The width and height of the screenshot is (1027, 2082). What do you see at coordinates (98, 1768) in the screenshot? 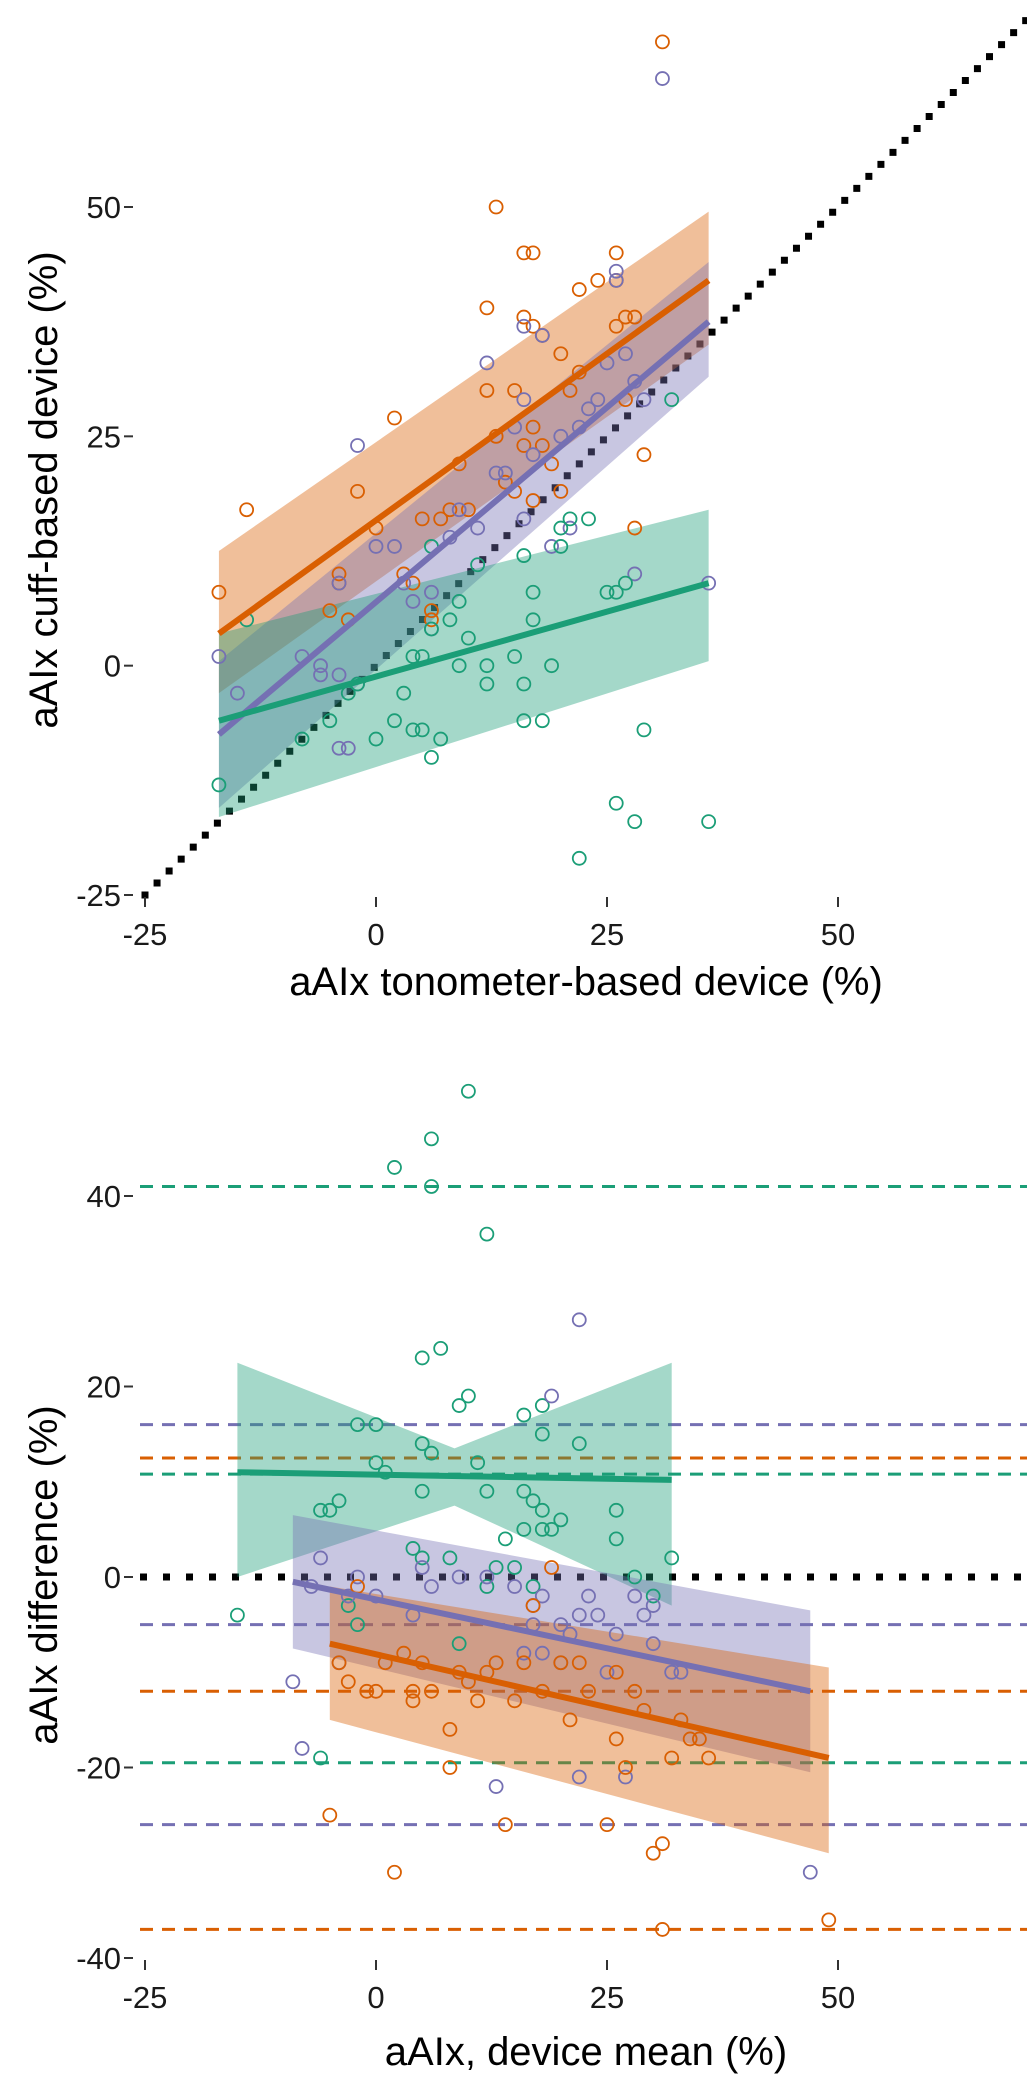
I see `y-tick-label-1: -20` at bounding box center [98, 1768].